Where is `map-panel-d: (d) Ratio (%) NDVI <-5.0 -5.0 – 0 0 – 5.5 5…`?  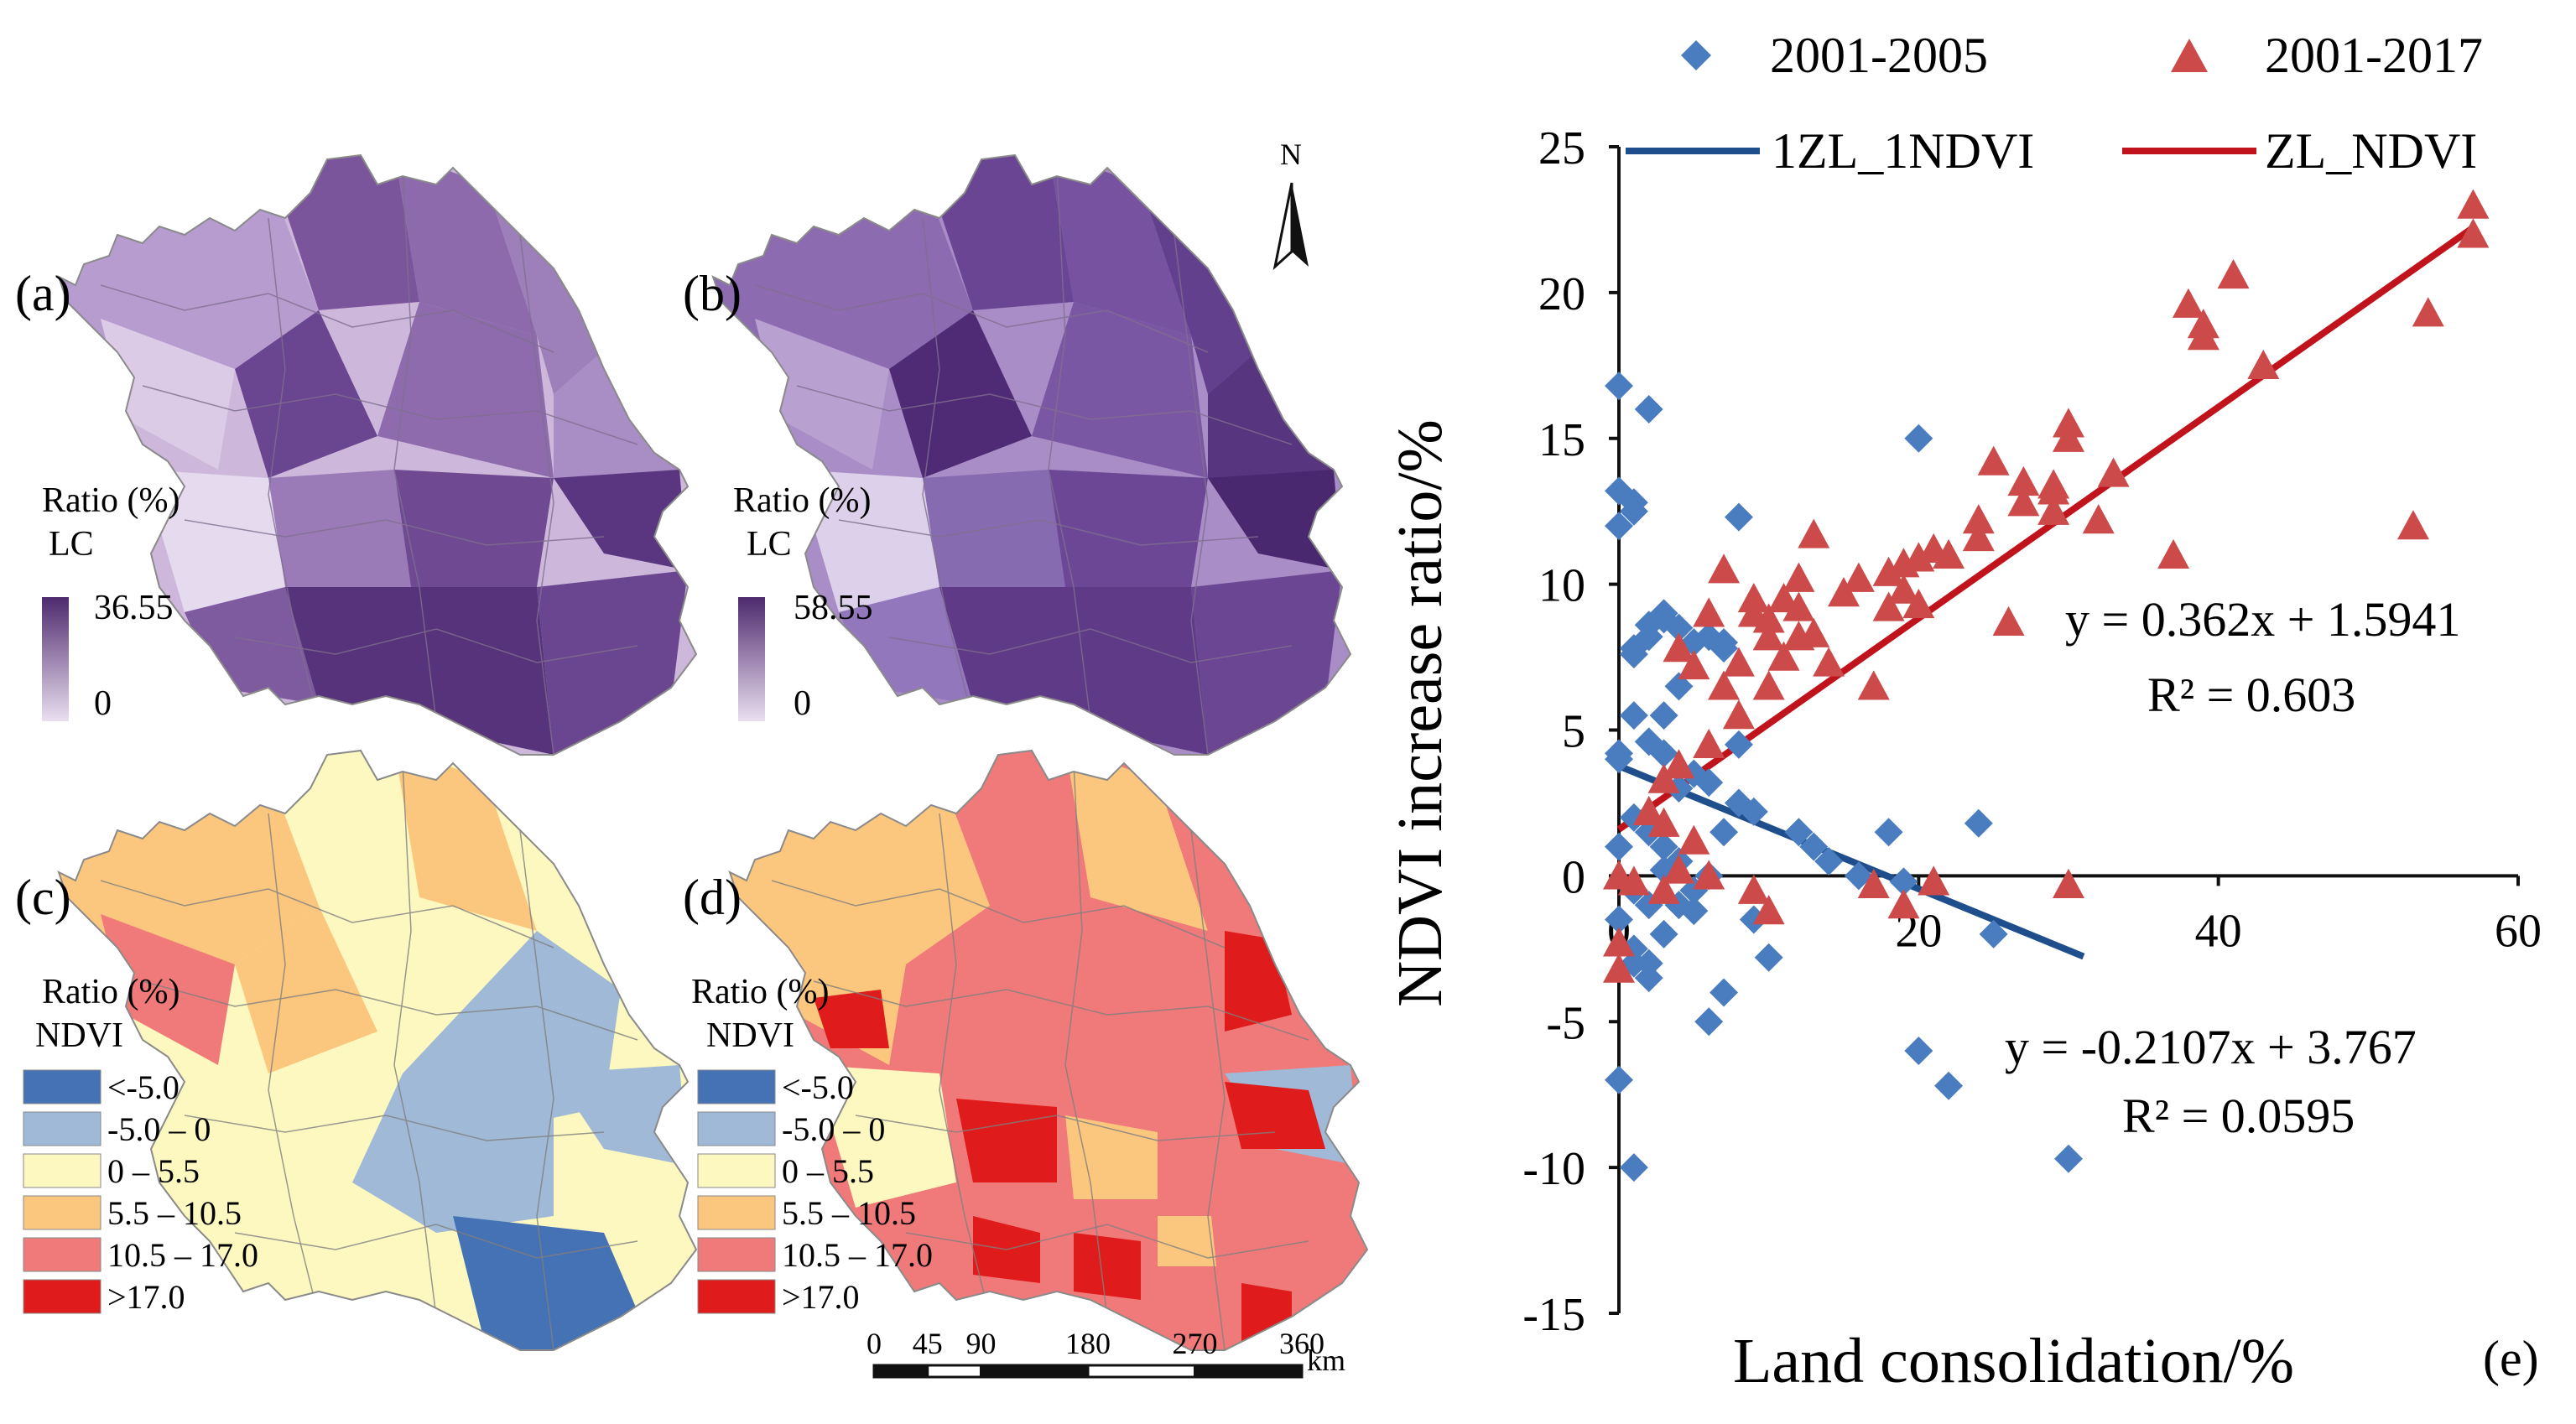 map-panel-d: (d) Ratio (%) NDVI <-5.0 -5.0 – 0 0 – 5.5 5… is located at coordinates (1025, 1064).